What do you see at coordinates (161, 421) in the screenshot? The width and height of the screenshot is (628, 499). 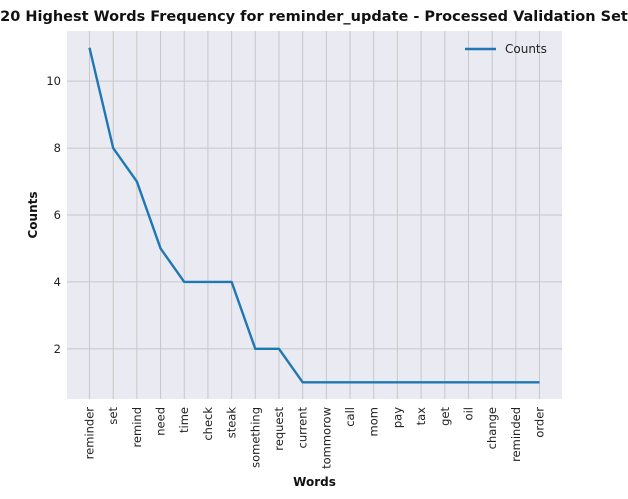 I see `x-tick-label: need` at bounding box center [161, 421].